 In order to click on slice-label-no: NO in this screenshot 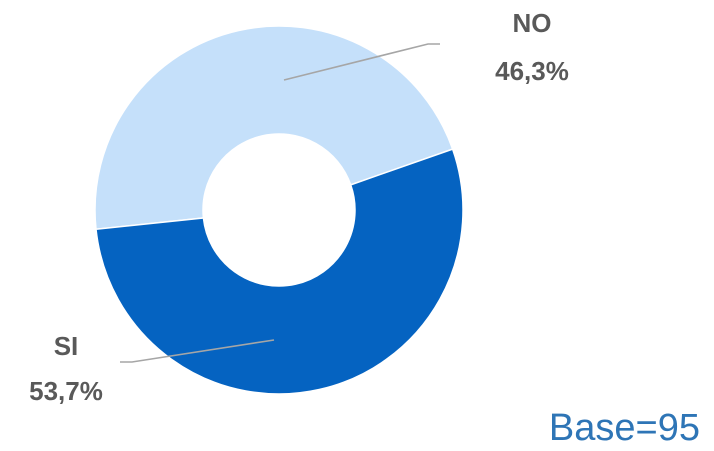, I will do `click(532, 23)`.